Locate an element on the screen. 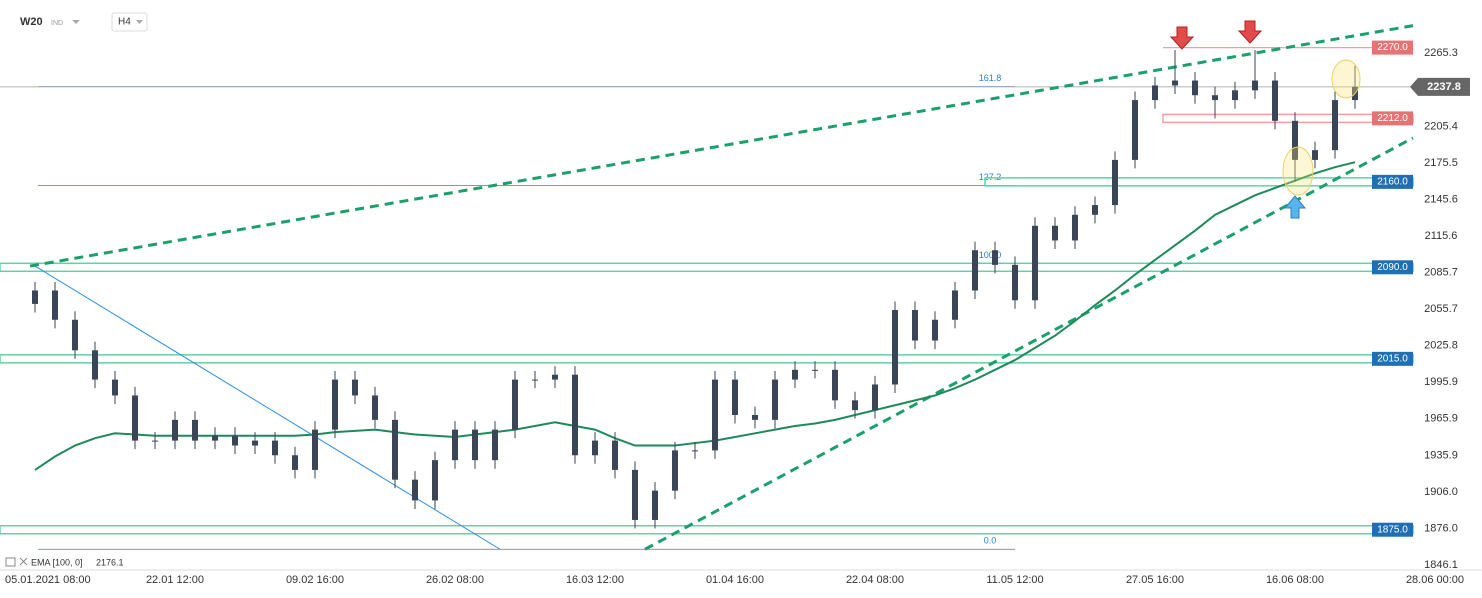  market: IND is located at coordinates (57, 23).